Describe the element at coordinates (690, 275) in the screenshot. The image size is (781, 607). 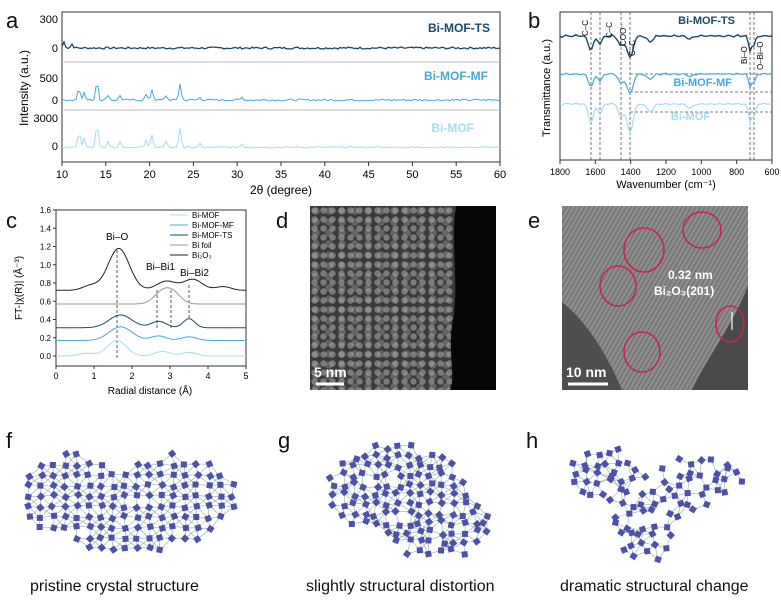
I see `hrtem-d-spacing: 0.32 nm` at that location.